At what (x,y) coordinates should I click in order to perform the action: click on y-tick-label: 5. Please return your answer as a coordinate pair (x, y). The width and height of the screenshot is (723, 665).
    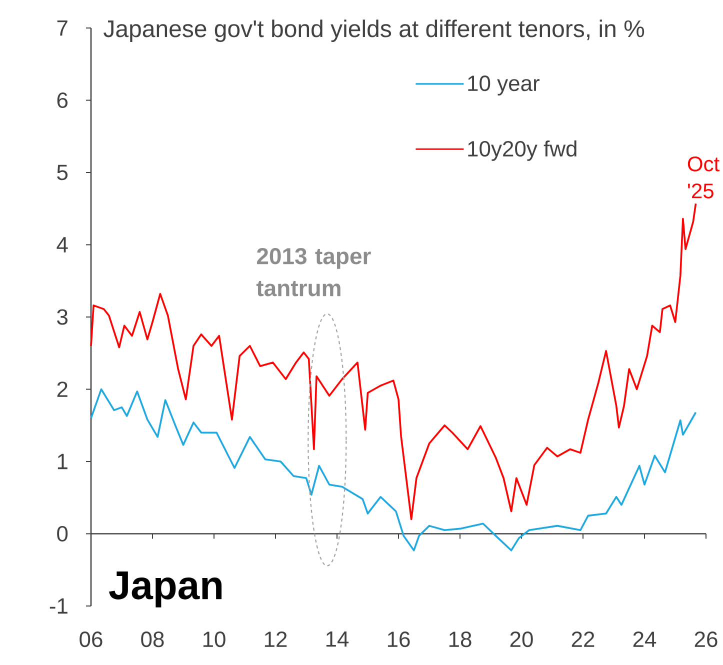
    Looking at the image, I should click on (62, 172).